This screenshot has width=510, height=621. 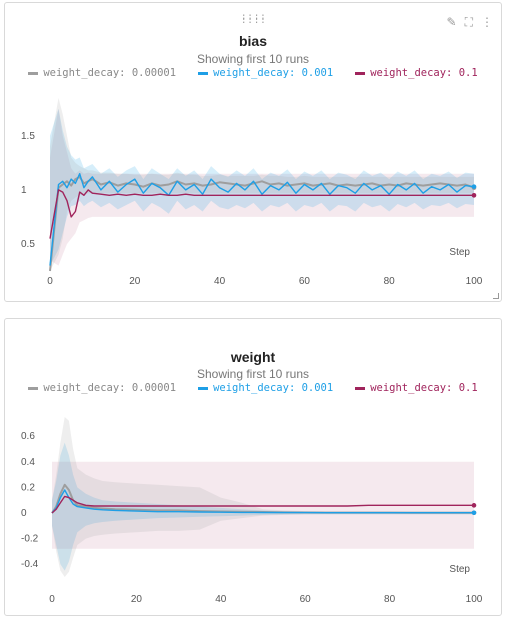 What do you see at coordinates (28, 436) in the screenshot?
I see `y-tick-label: 0.6` at bounding box center [28, 436].